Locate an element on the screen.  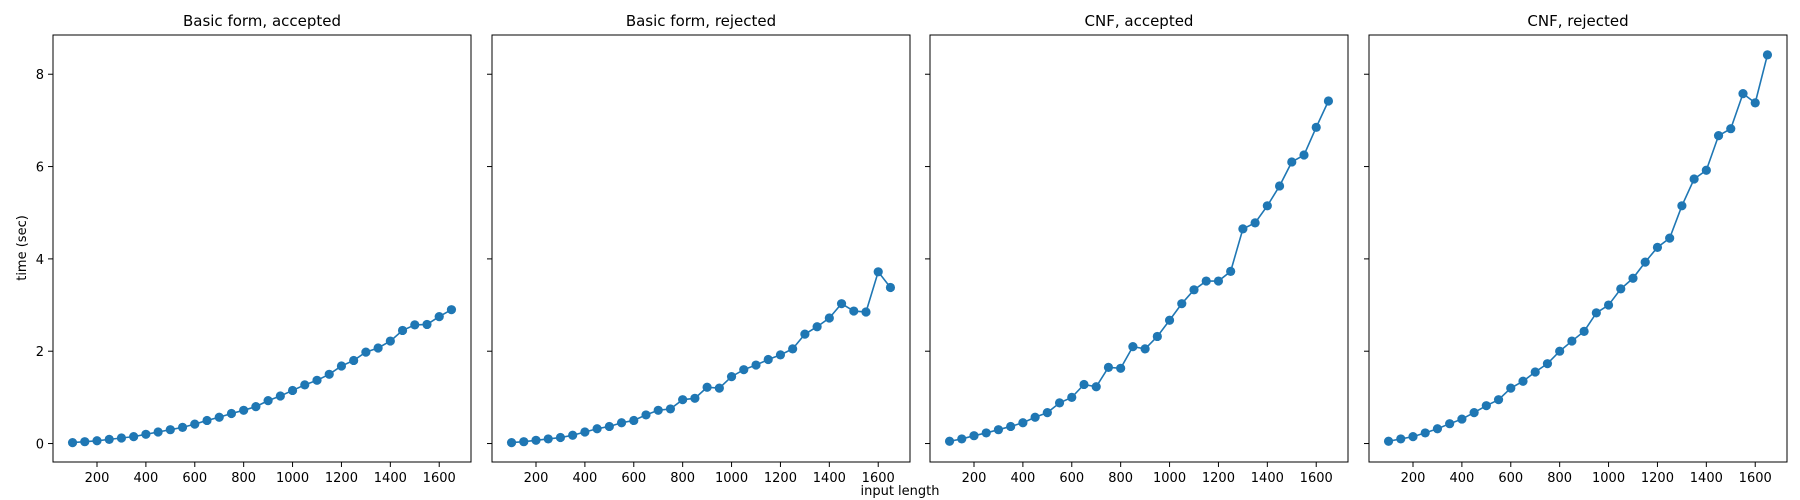
x-tick-label: 1400 is located at coordinates (1267, 478).